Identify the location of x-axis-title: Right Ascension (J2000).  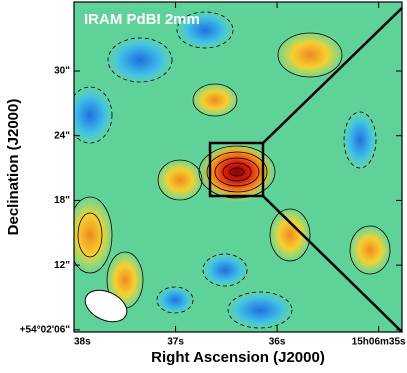
(238, 357).